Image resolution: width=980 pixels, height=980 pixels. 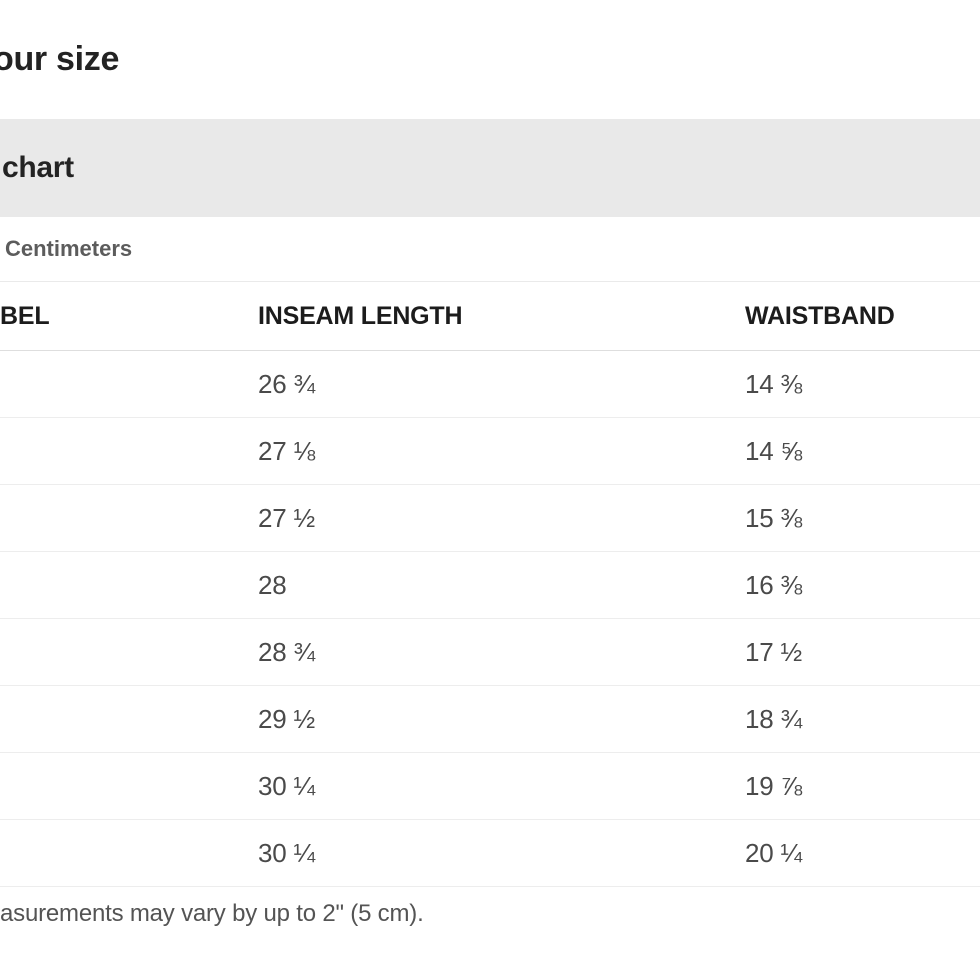 I want to click on cell-waistband: 16 ⅜, so click(x=774, y=584).